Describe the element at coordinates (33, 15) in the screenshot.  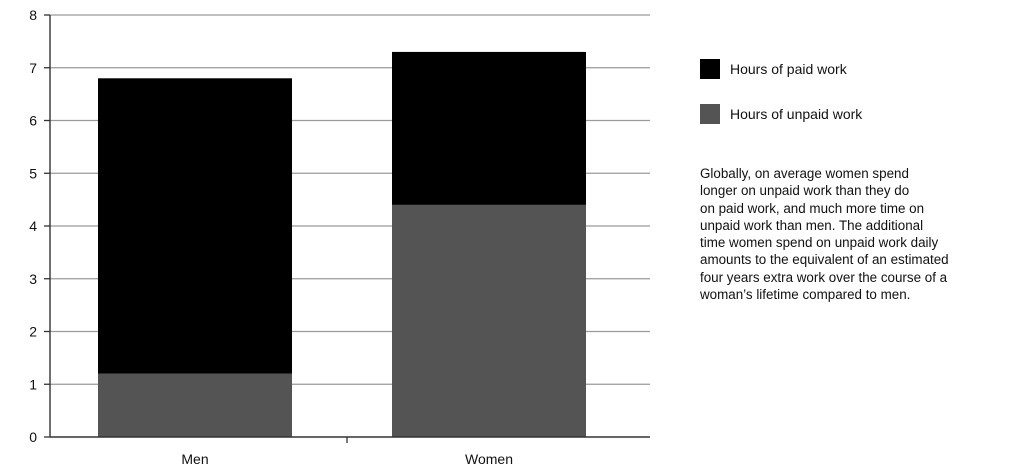
I see `y-tick-label: 8` at that location.